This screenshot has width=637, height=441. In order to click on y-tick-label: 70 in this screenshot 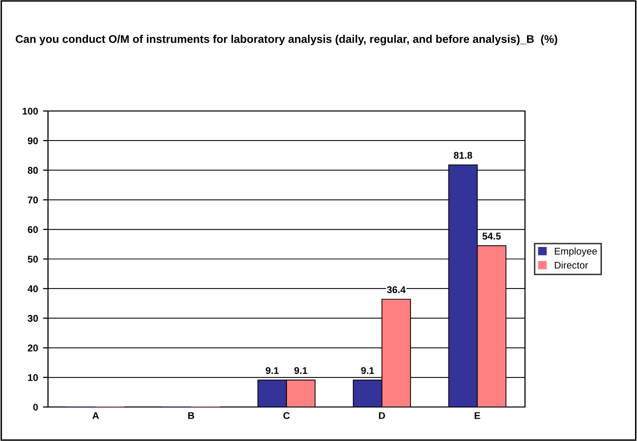, I will do `click(33, 200)`.